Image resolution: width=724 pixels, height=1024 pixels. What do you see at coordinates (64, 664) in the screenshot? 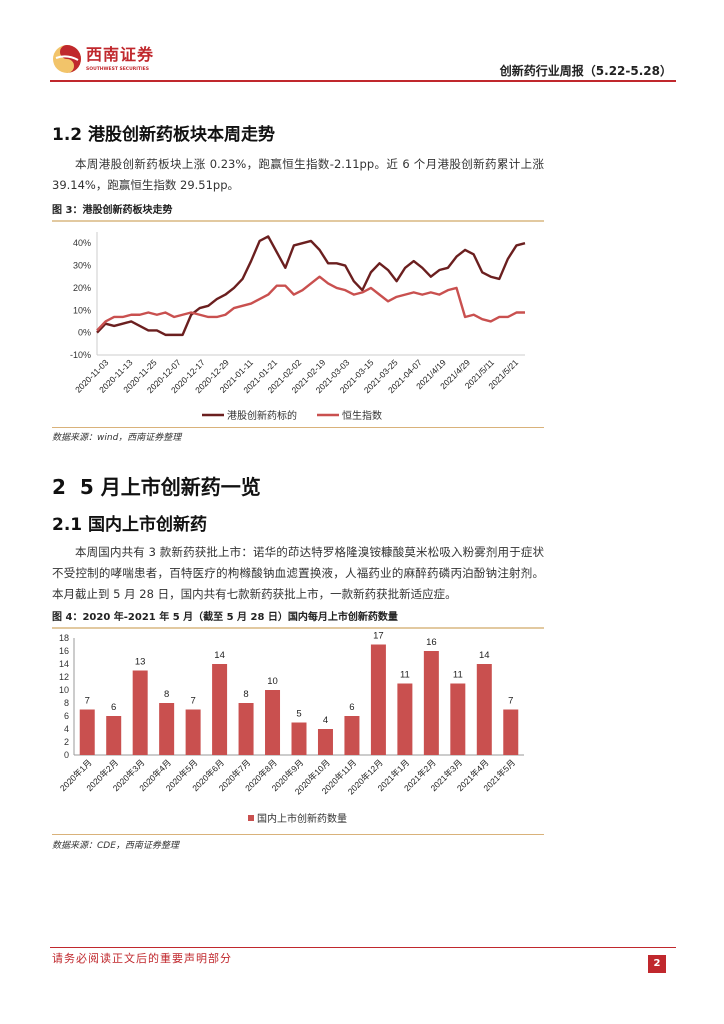
I see `y-tick-label: 14` at bounding box center [64, 664].